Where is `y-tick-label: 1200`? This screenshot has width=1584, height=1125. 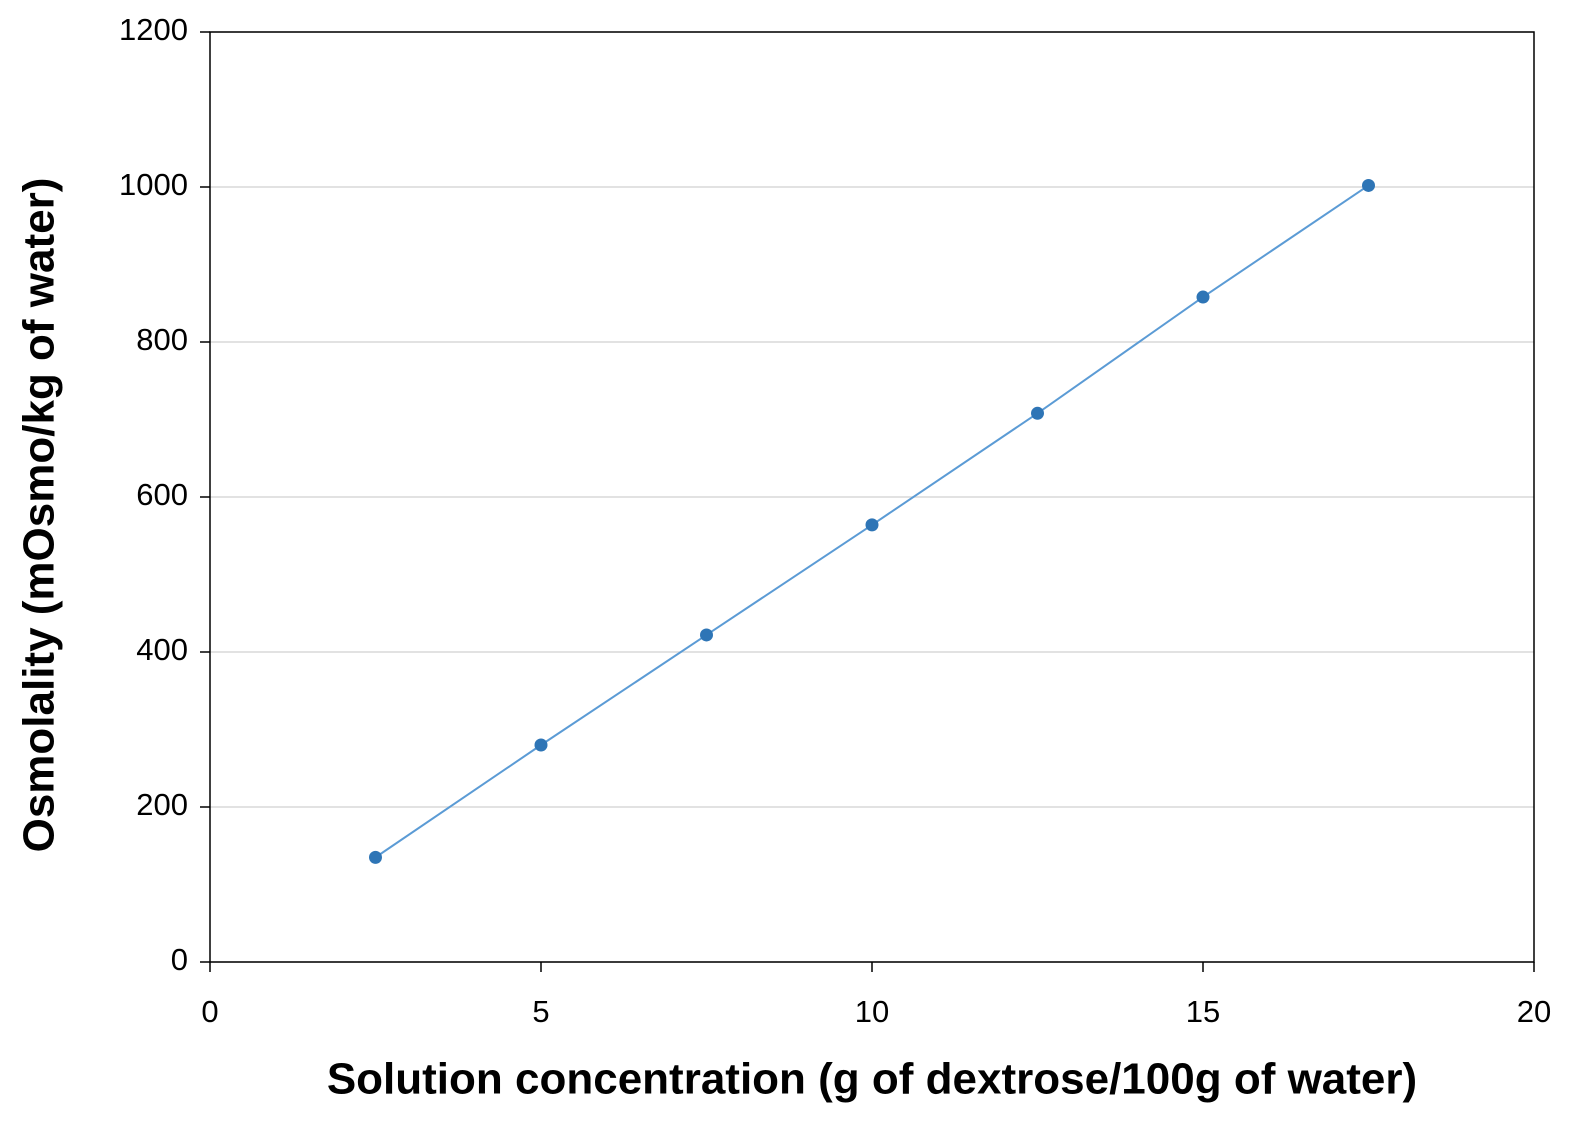 y-tick-label: 1200 is located at coordinates (153, 29).